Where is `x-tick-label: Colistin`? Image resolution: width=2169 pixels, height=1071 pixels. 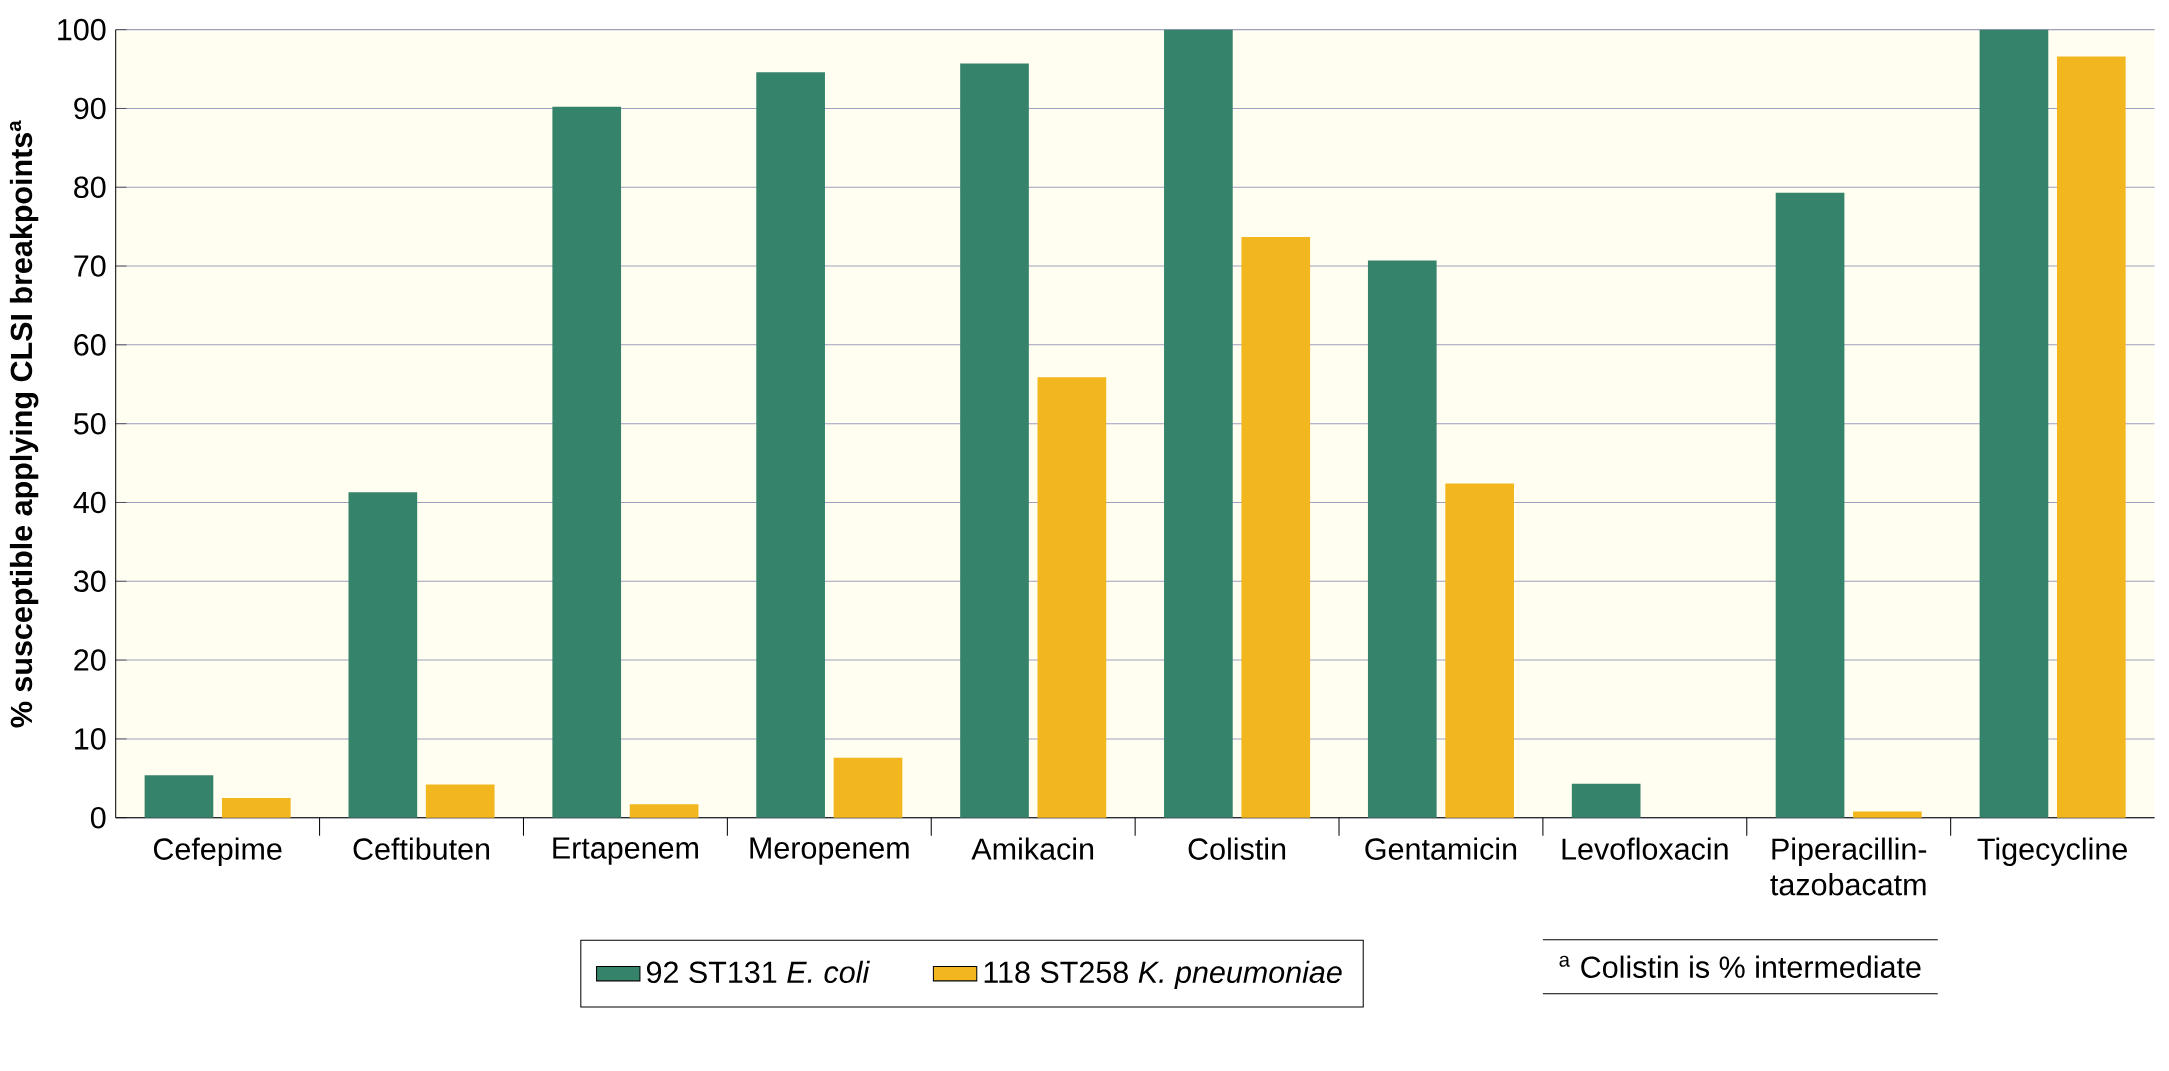 x-tick-label: Colistin is located at coordinates (1237, 849).